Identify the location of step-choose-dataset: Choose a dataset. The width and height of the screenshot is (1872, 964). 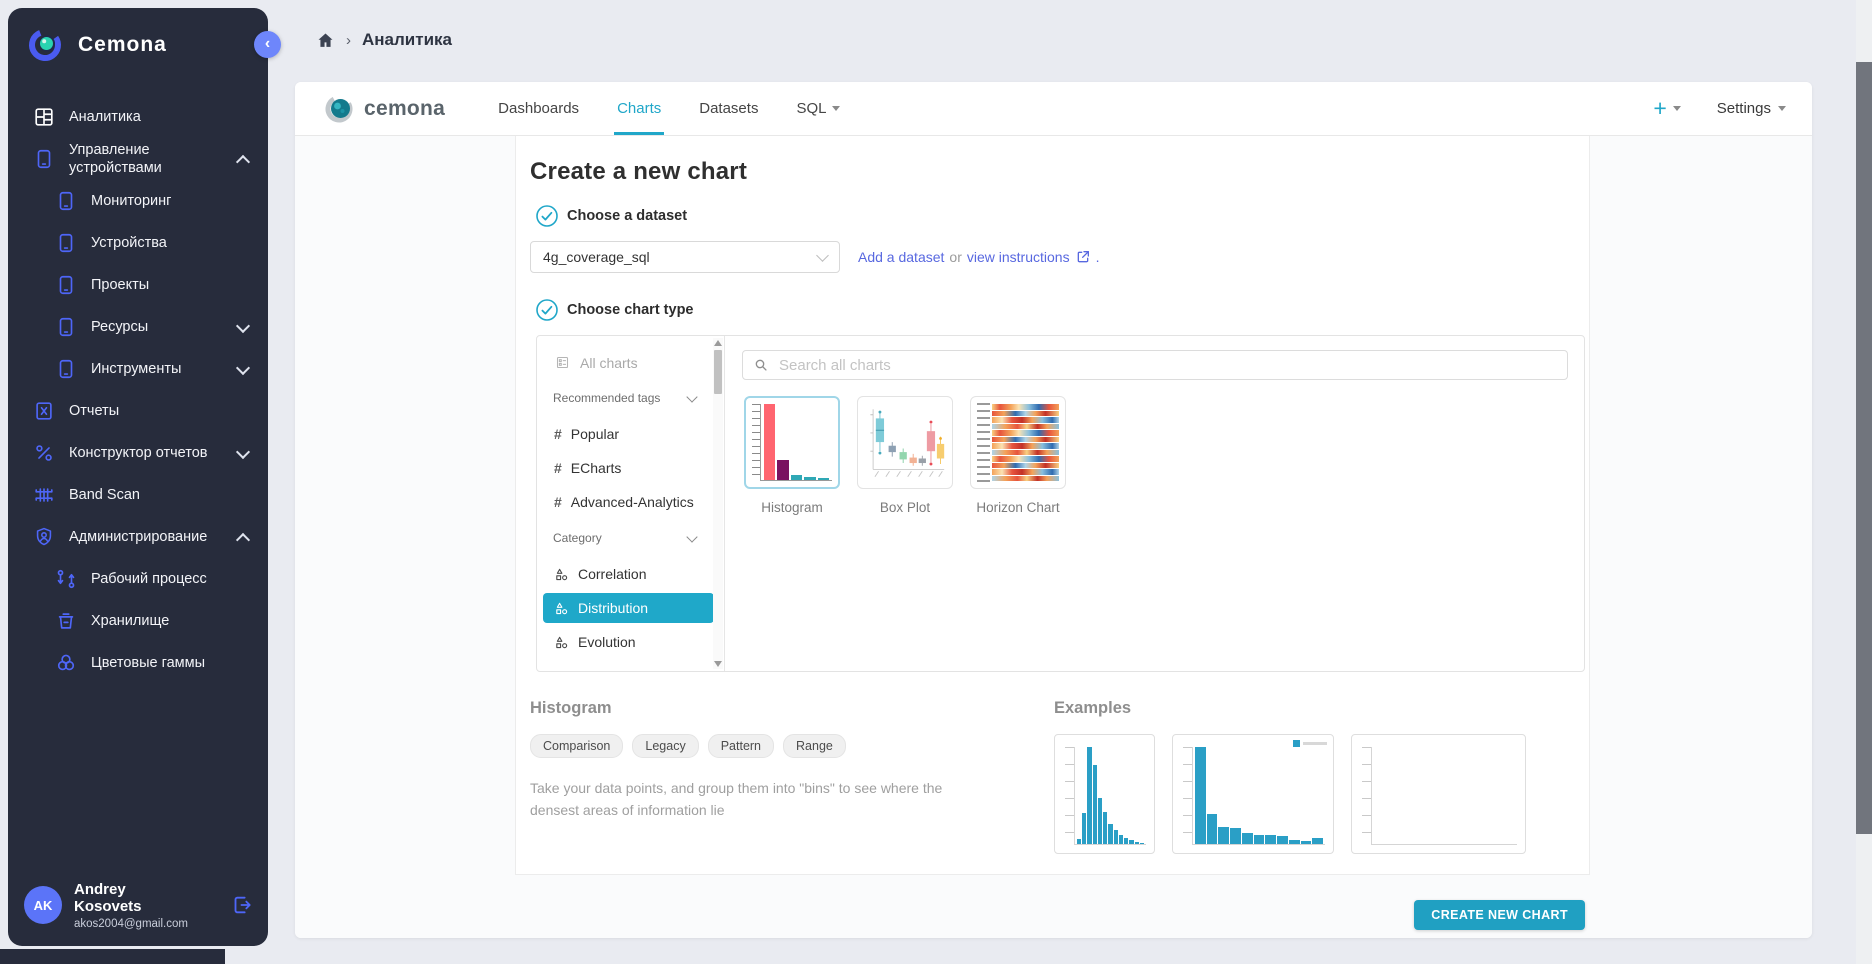
(1062, 216).